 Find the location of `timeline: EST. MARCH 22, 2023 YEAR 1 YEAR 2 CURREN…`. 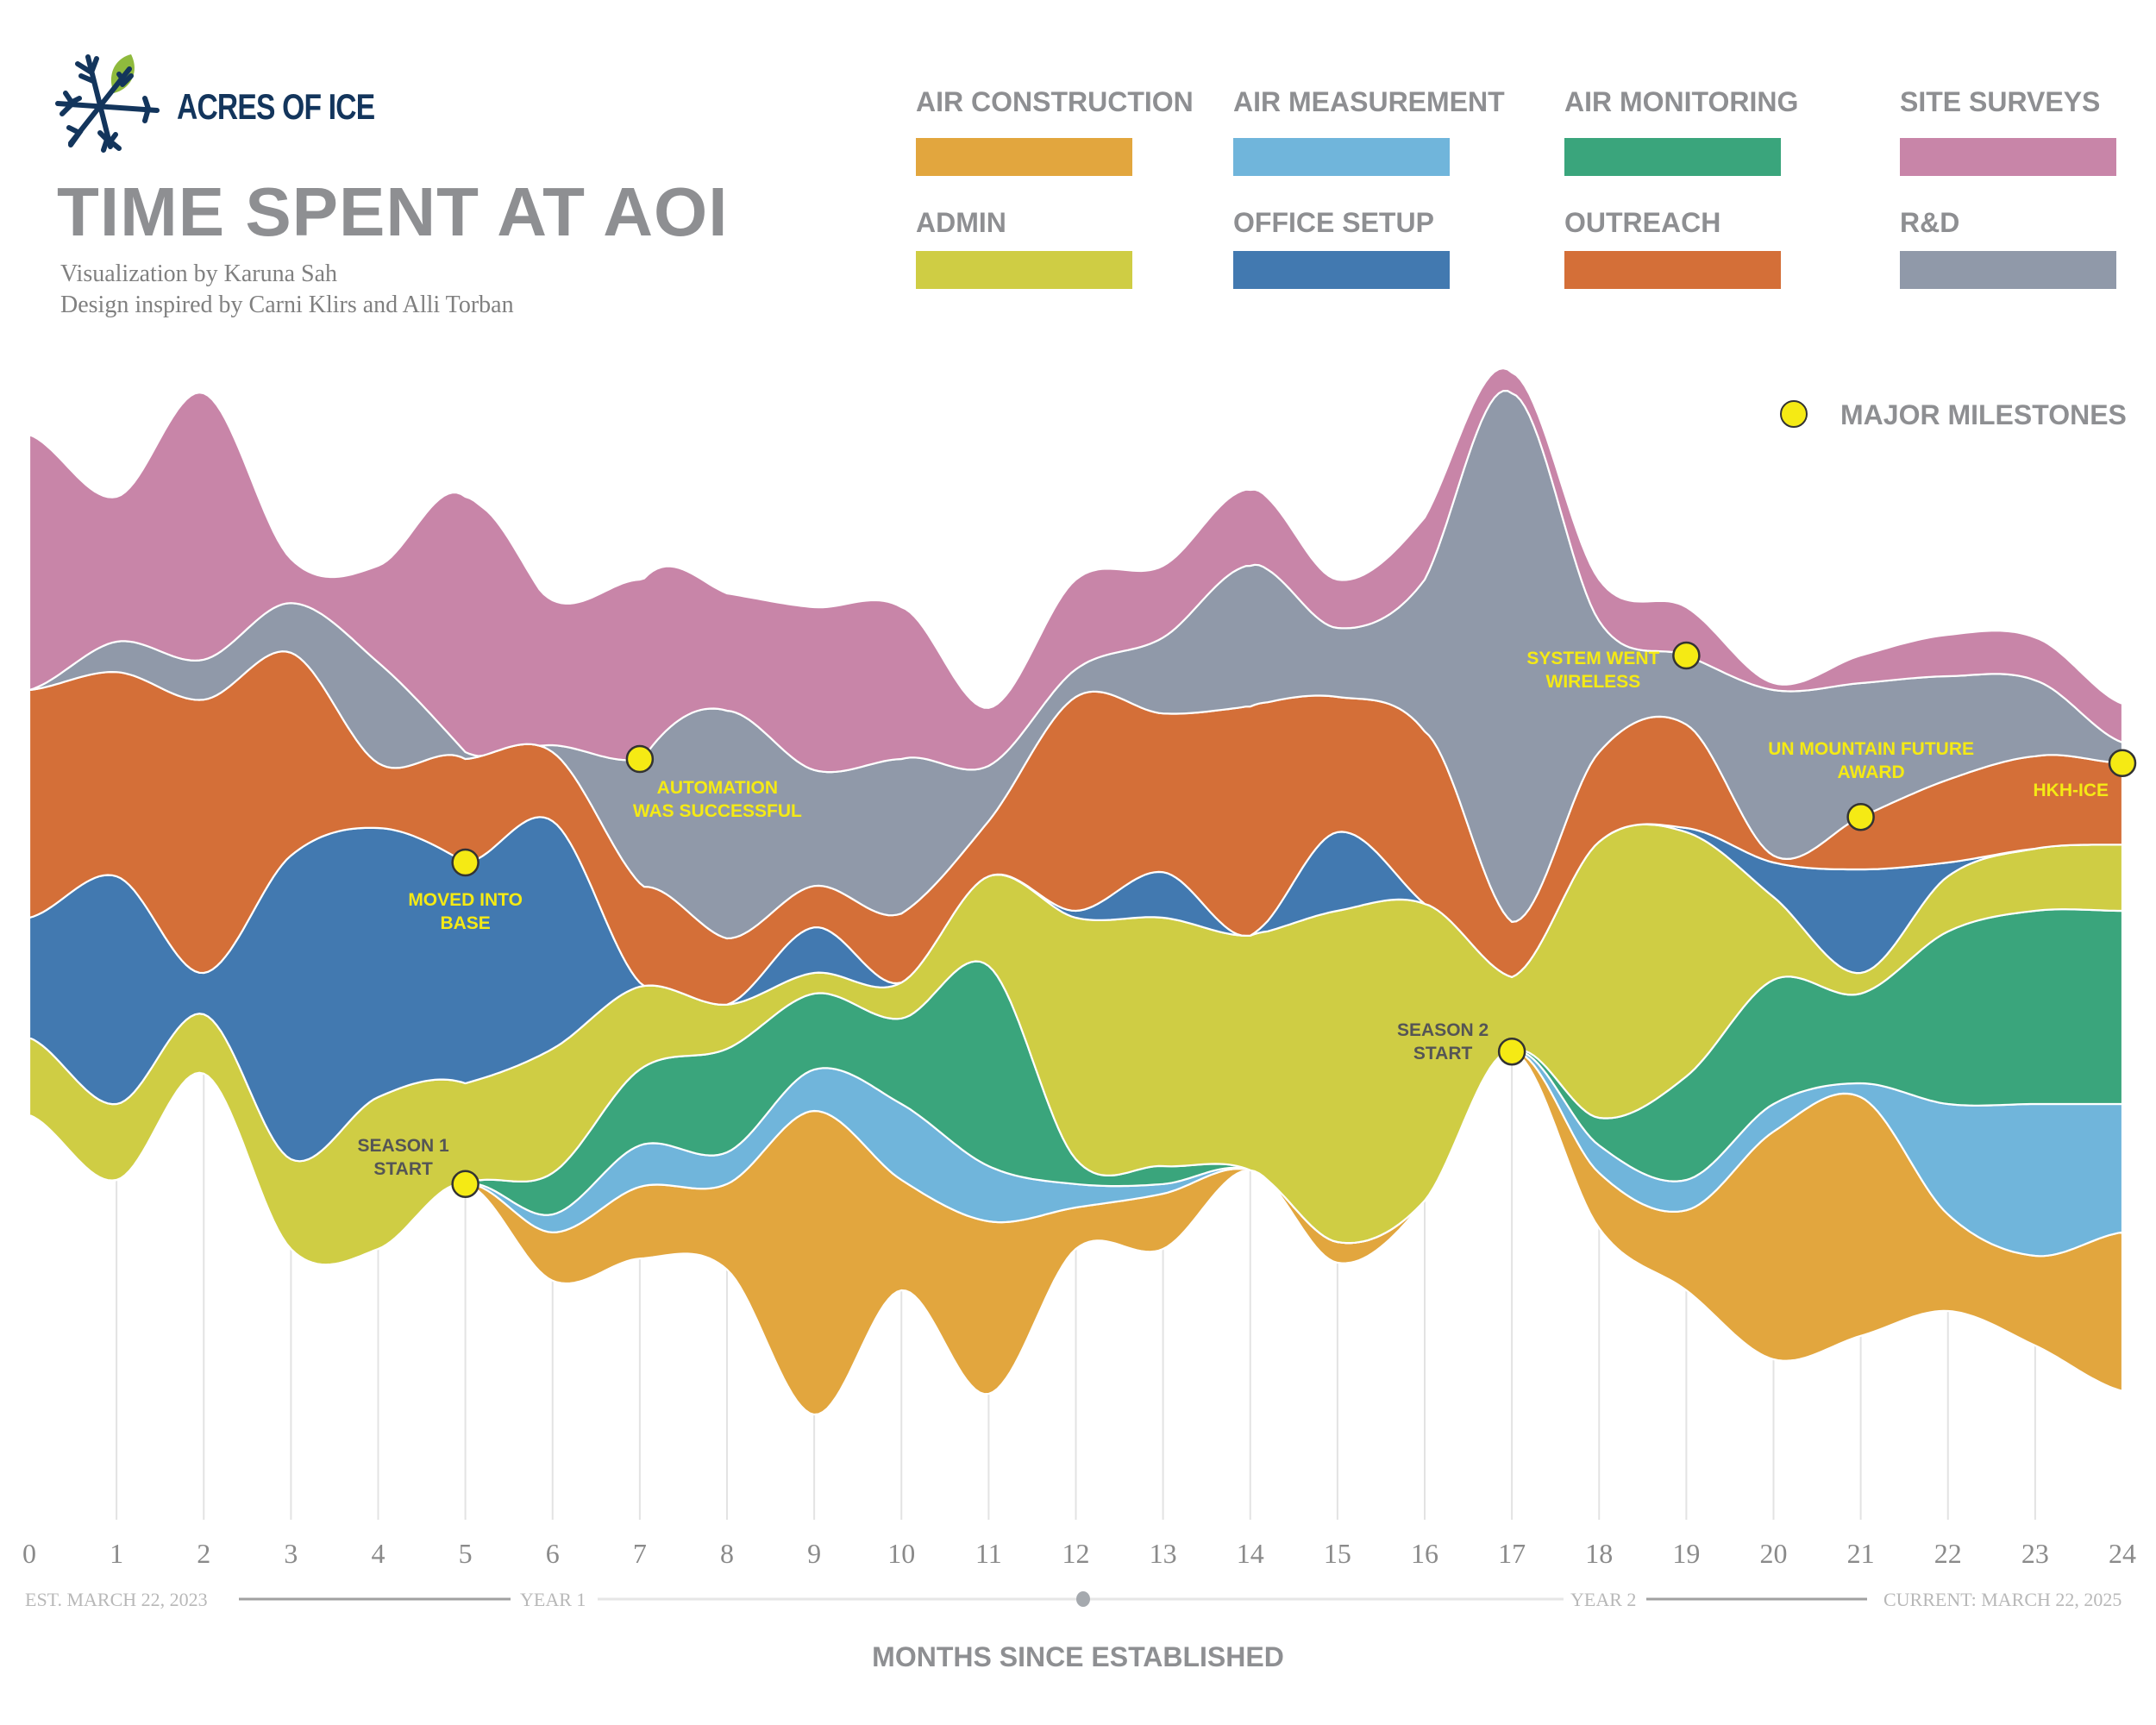

timeline: EST. MARCH 22, 2023 YEAR 1 YEAR 2 CURREN… is located at coordinates (1073, 1600).